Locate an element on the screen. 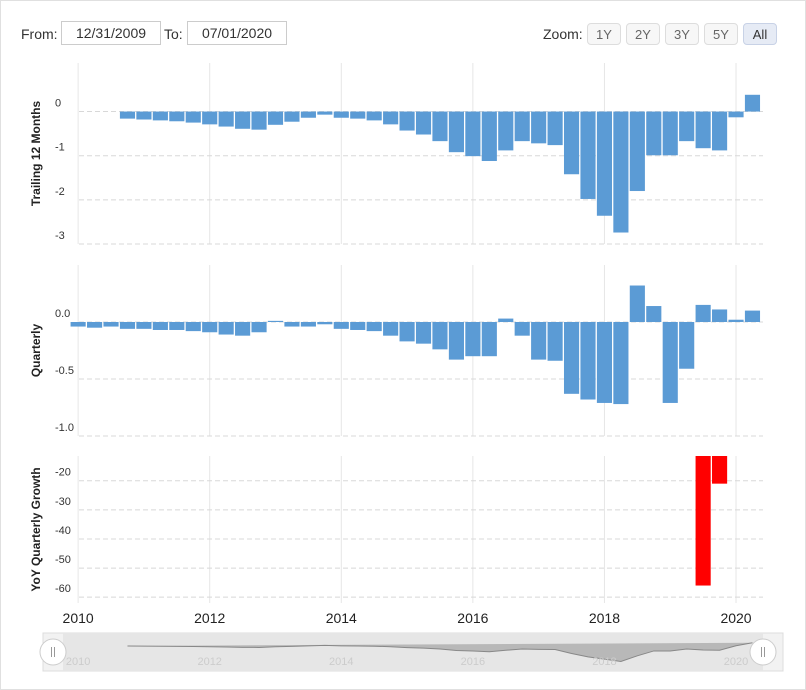 Image resolution: width=806 pixels, height=690 pixels. y-axis-title: Trailing 12 Months is located at coordinates (36, 154).